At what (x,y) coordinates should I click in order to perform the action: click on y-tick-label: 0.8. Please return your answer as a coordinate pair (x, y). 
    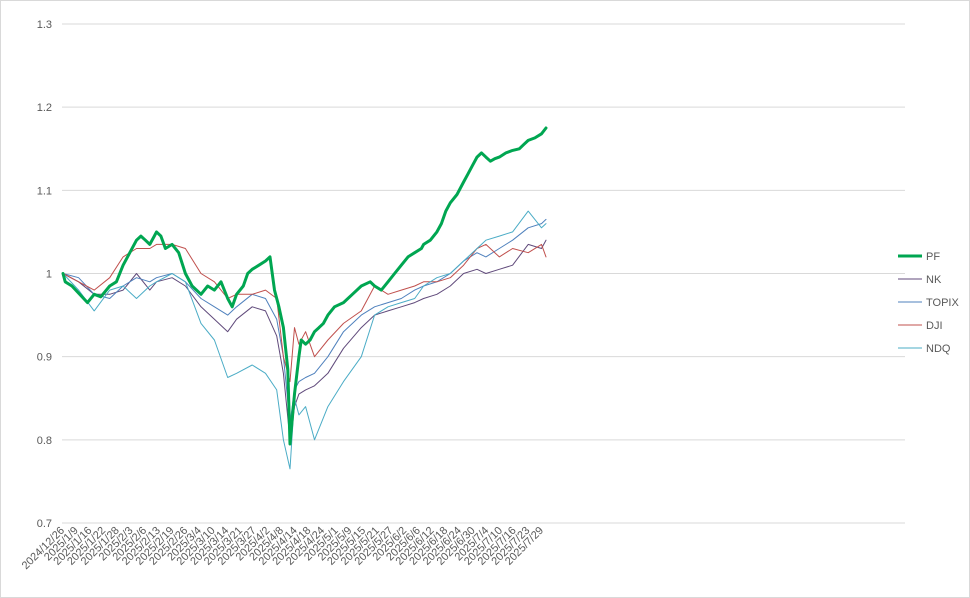
    Looking at the image, I should click on (44, 441).